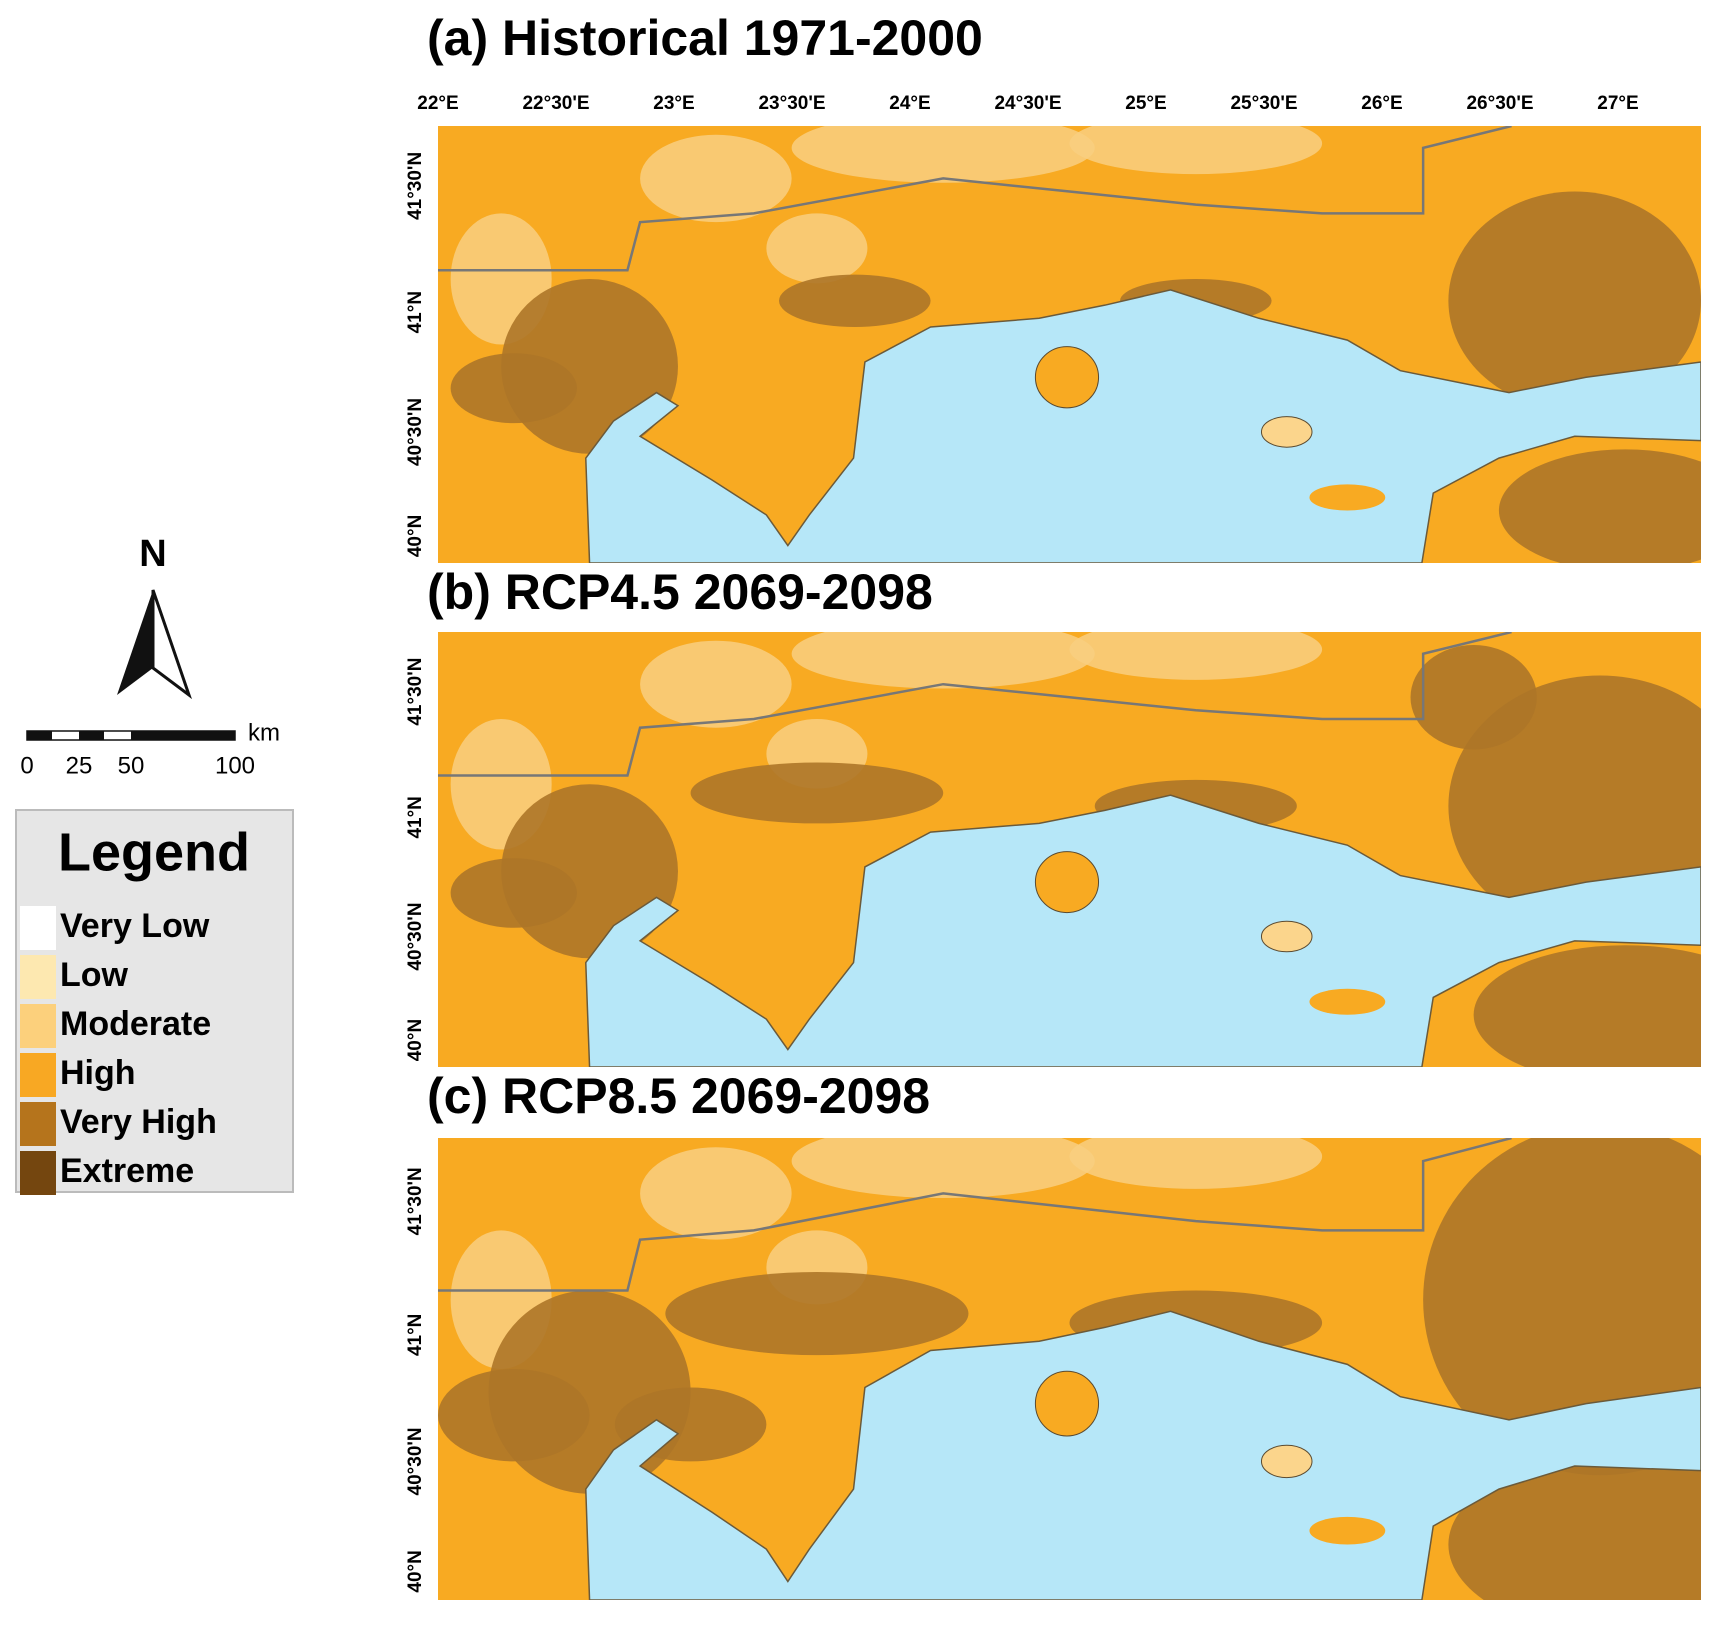 This screenshot has height=1627, width=1716. What do you see at coordinates (555, 103) in the screenshot?
I see `longitude-label: 22°30'E` at bounding box center [555, 103].